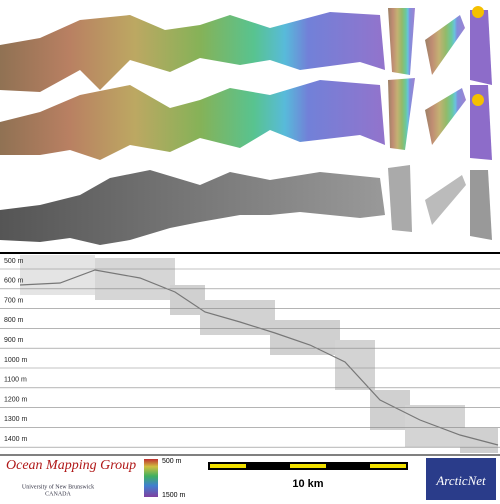  Describe the element at coordinates (14, 320) in the screenshot. I see `depth-label: 800 m` at that location.